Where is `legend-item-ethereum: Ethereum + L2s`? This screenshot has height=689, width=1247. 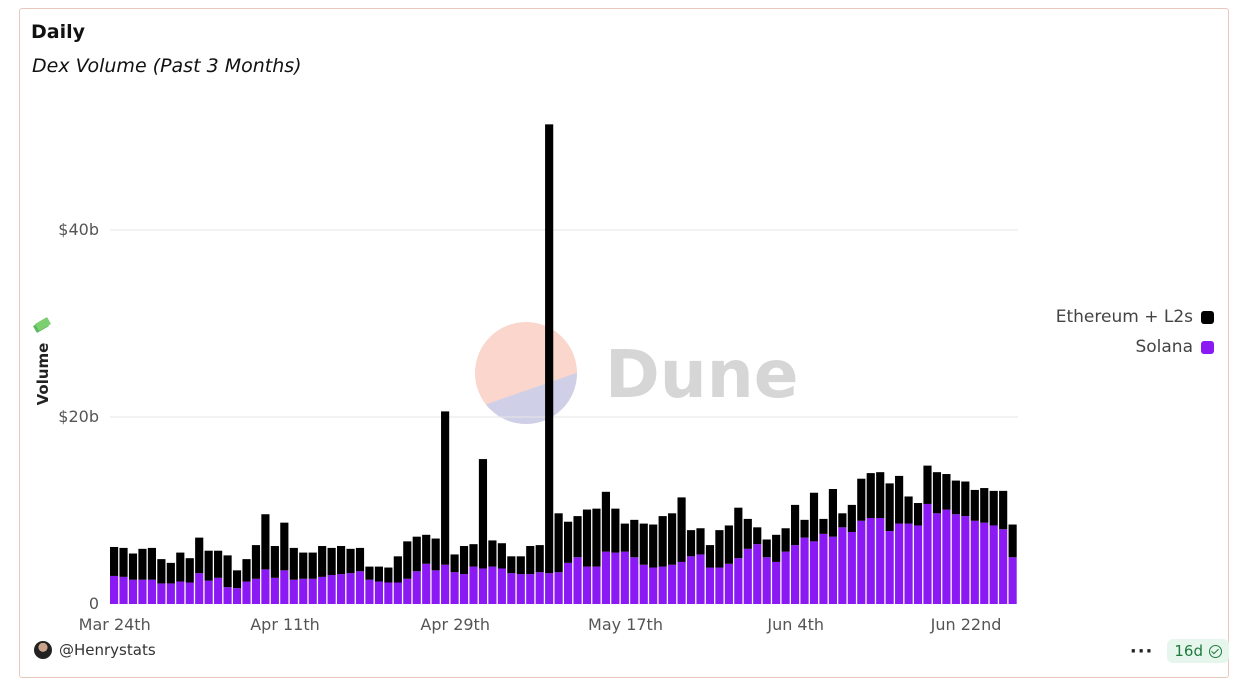 legend-item-ethereum: Ethereum + L2s is located at coordinates (1135, 317).